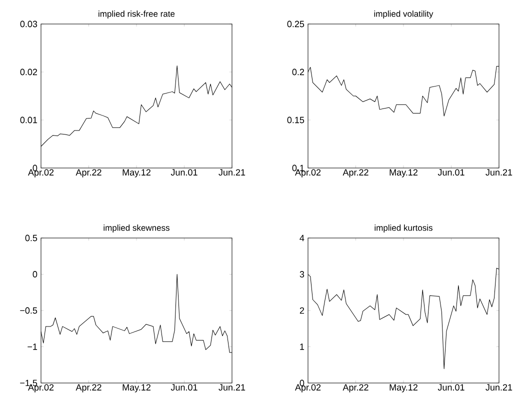 The width and height of the screenshot is (519, 408). Describe the element at coordinates (403, 228) in the screenshot. I see `chart-title: implied kurtosis` at that location.